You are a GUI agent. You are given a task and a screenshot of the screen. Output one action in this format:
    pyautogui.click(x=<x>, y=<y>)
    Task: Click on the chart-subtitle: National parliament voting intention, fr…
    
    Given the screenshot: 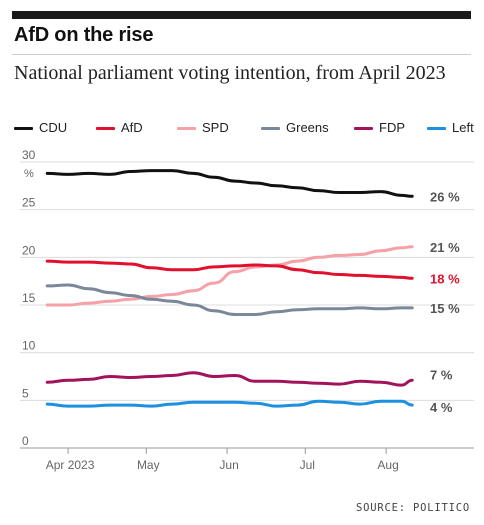 What is the action you would take?
    pyautogui.click(x=230, y=73)
    